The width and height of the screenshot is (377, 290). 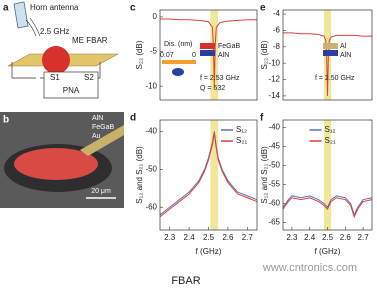 What do you see at coordinates (6, 120) in the screenshot?
I see `panel-label: b` at bounding box center [6, 120].